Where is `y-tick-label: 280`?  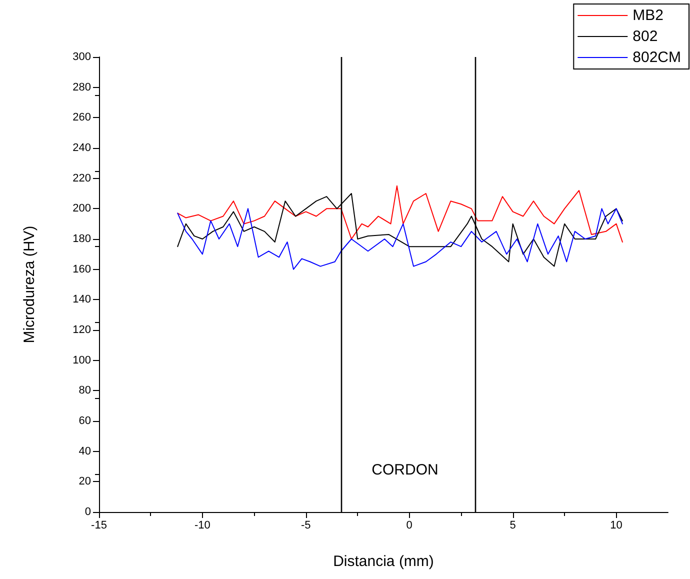 y-tick-label: 280 is located at coordinates (81, 87).